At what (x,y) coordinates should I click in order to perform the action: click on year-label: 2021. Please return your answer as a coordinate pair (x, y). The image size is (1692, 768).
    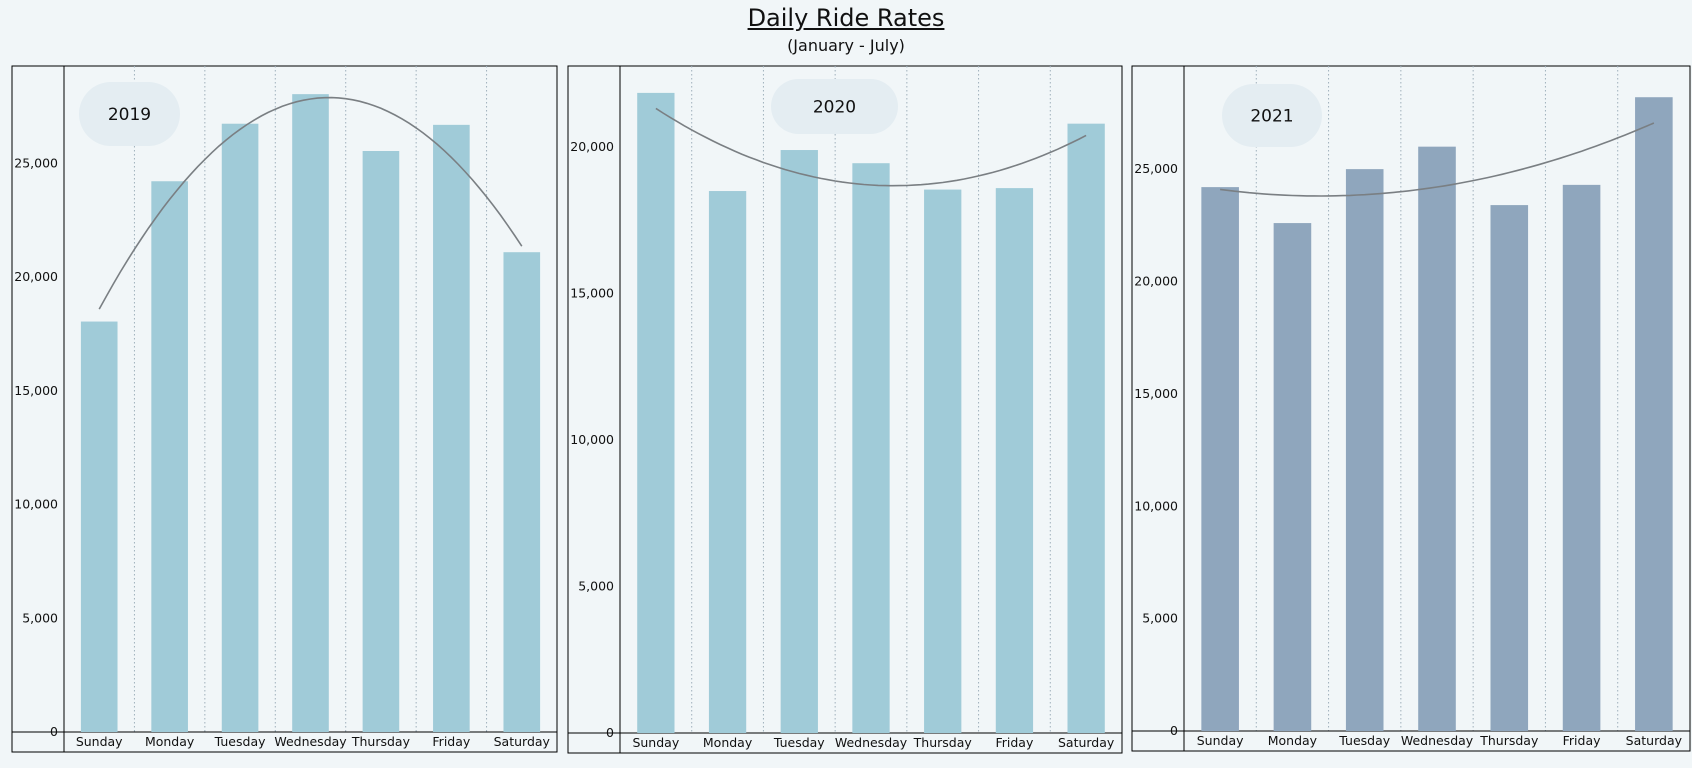
    Looking at the image, I should click on (1271, 117).